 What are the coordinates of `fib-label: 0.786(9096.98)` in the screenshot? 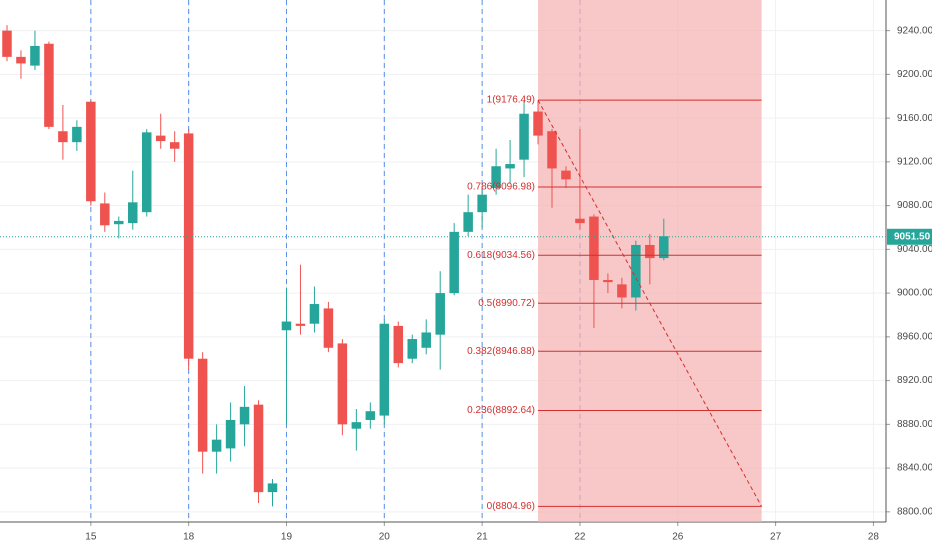 It's located at (501, 187).